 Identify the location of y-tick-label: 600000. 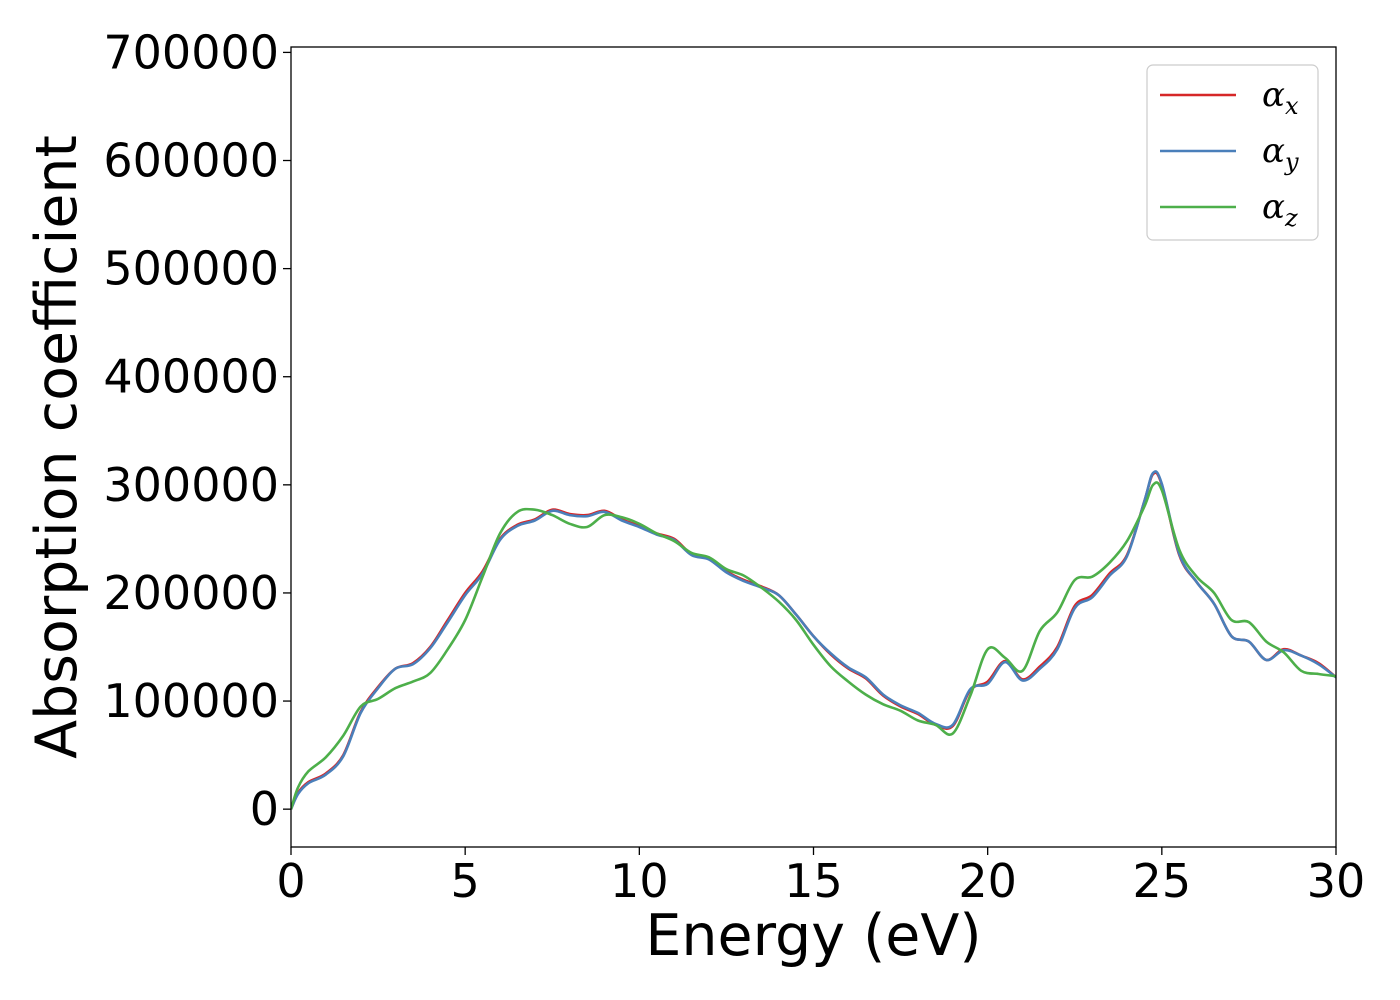
(191, 161).